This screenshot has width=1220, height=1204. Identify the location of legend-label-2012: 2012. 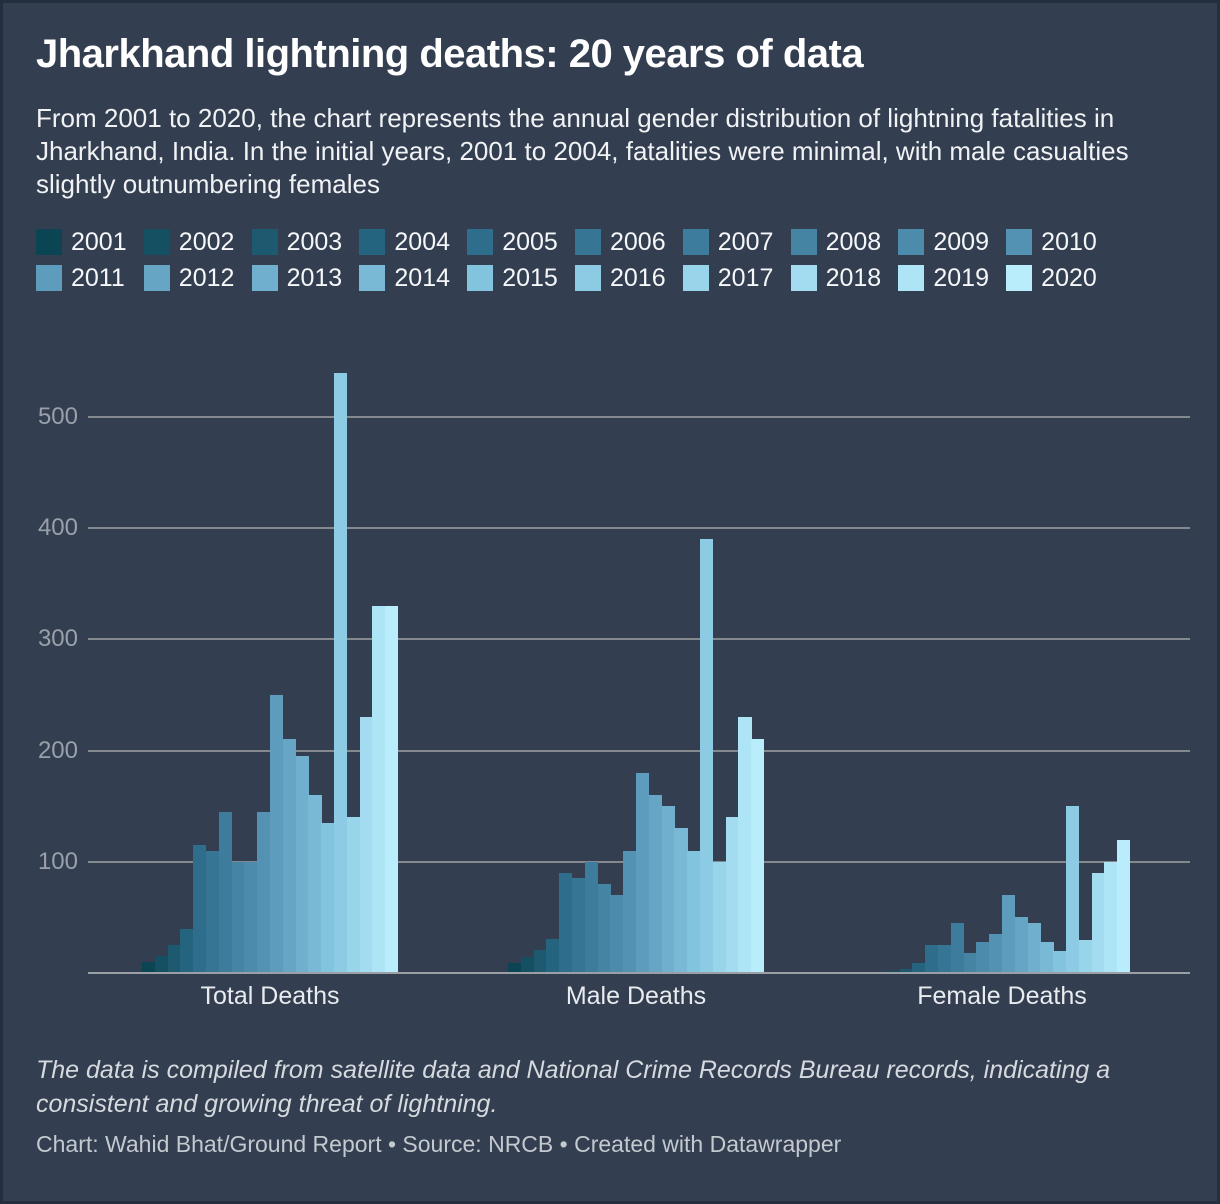
(206, 277).